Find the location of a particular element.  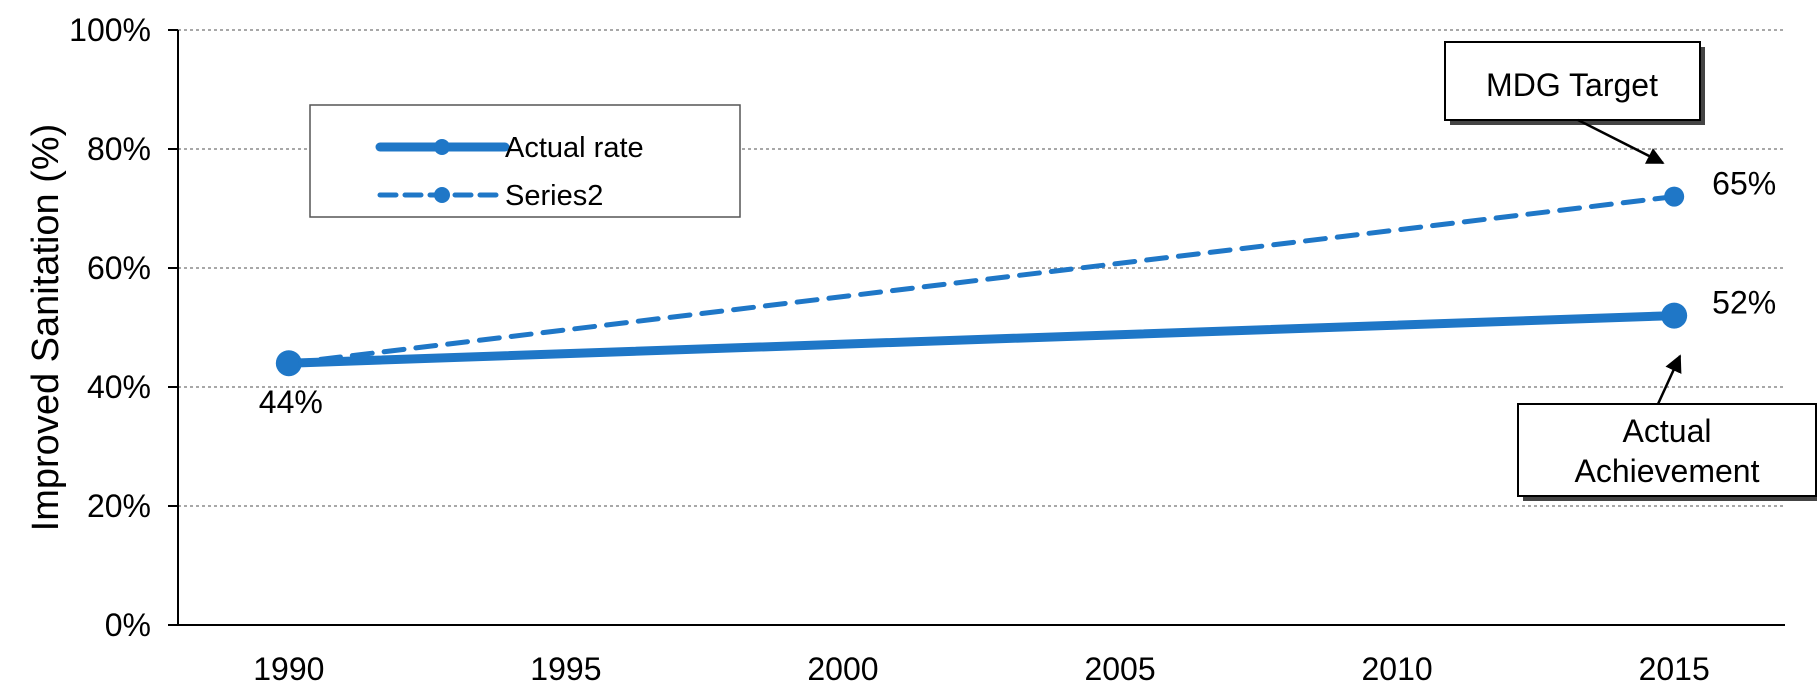

data-label: 65% is located at coordinates (1744, 184).